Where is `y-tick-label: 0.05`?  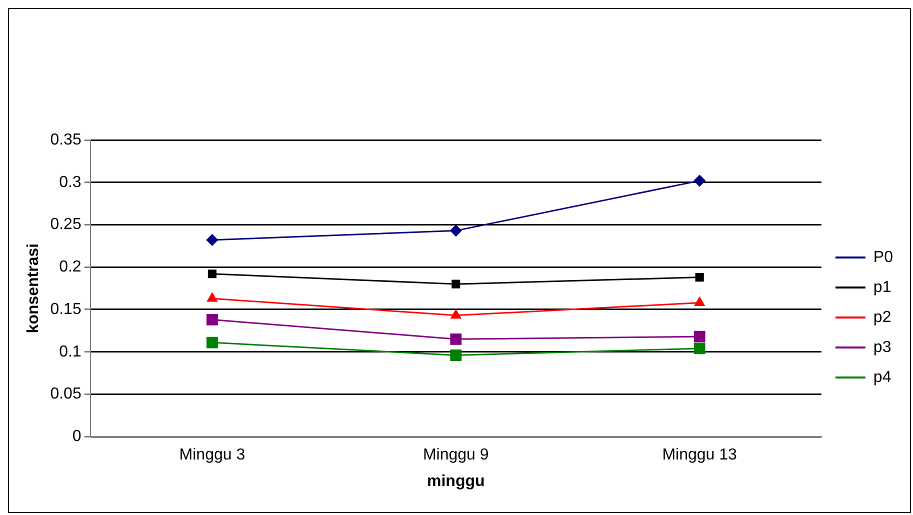 y-tick-label: 0.05 is located at coordinates (66, 394).